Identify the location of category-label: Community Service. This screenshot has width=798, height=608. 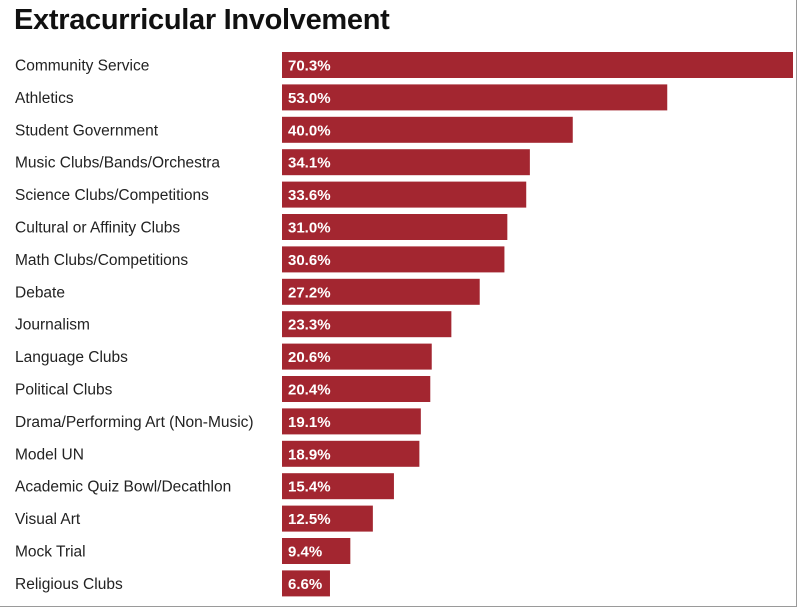
(82, 66).